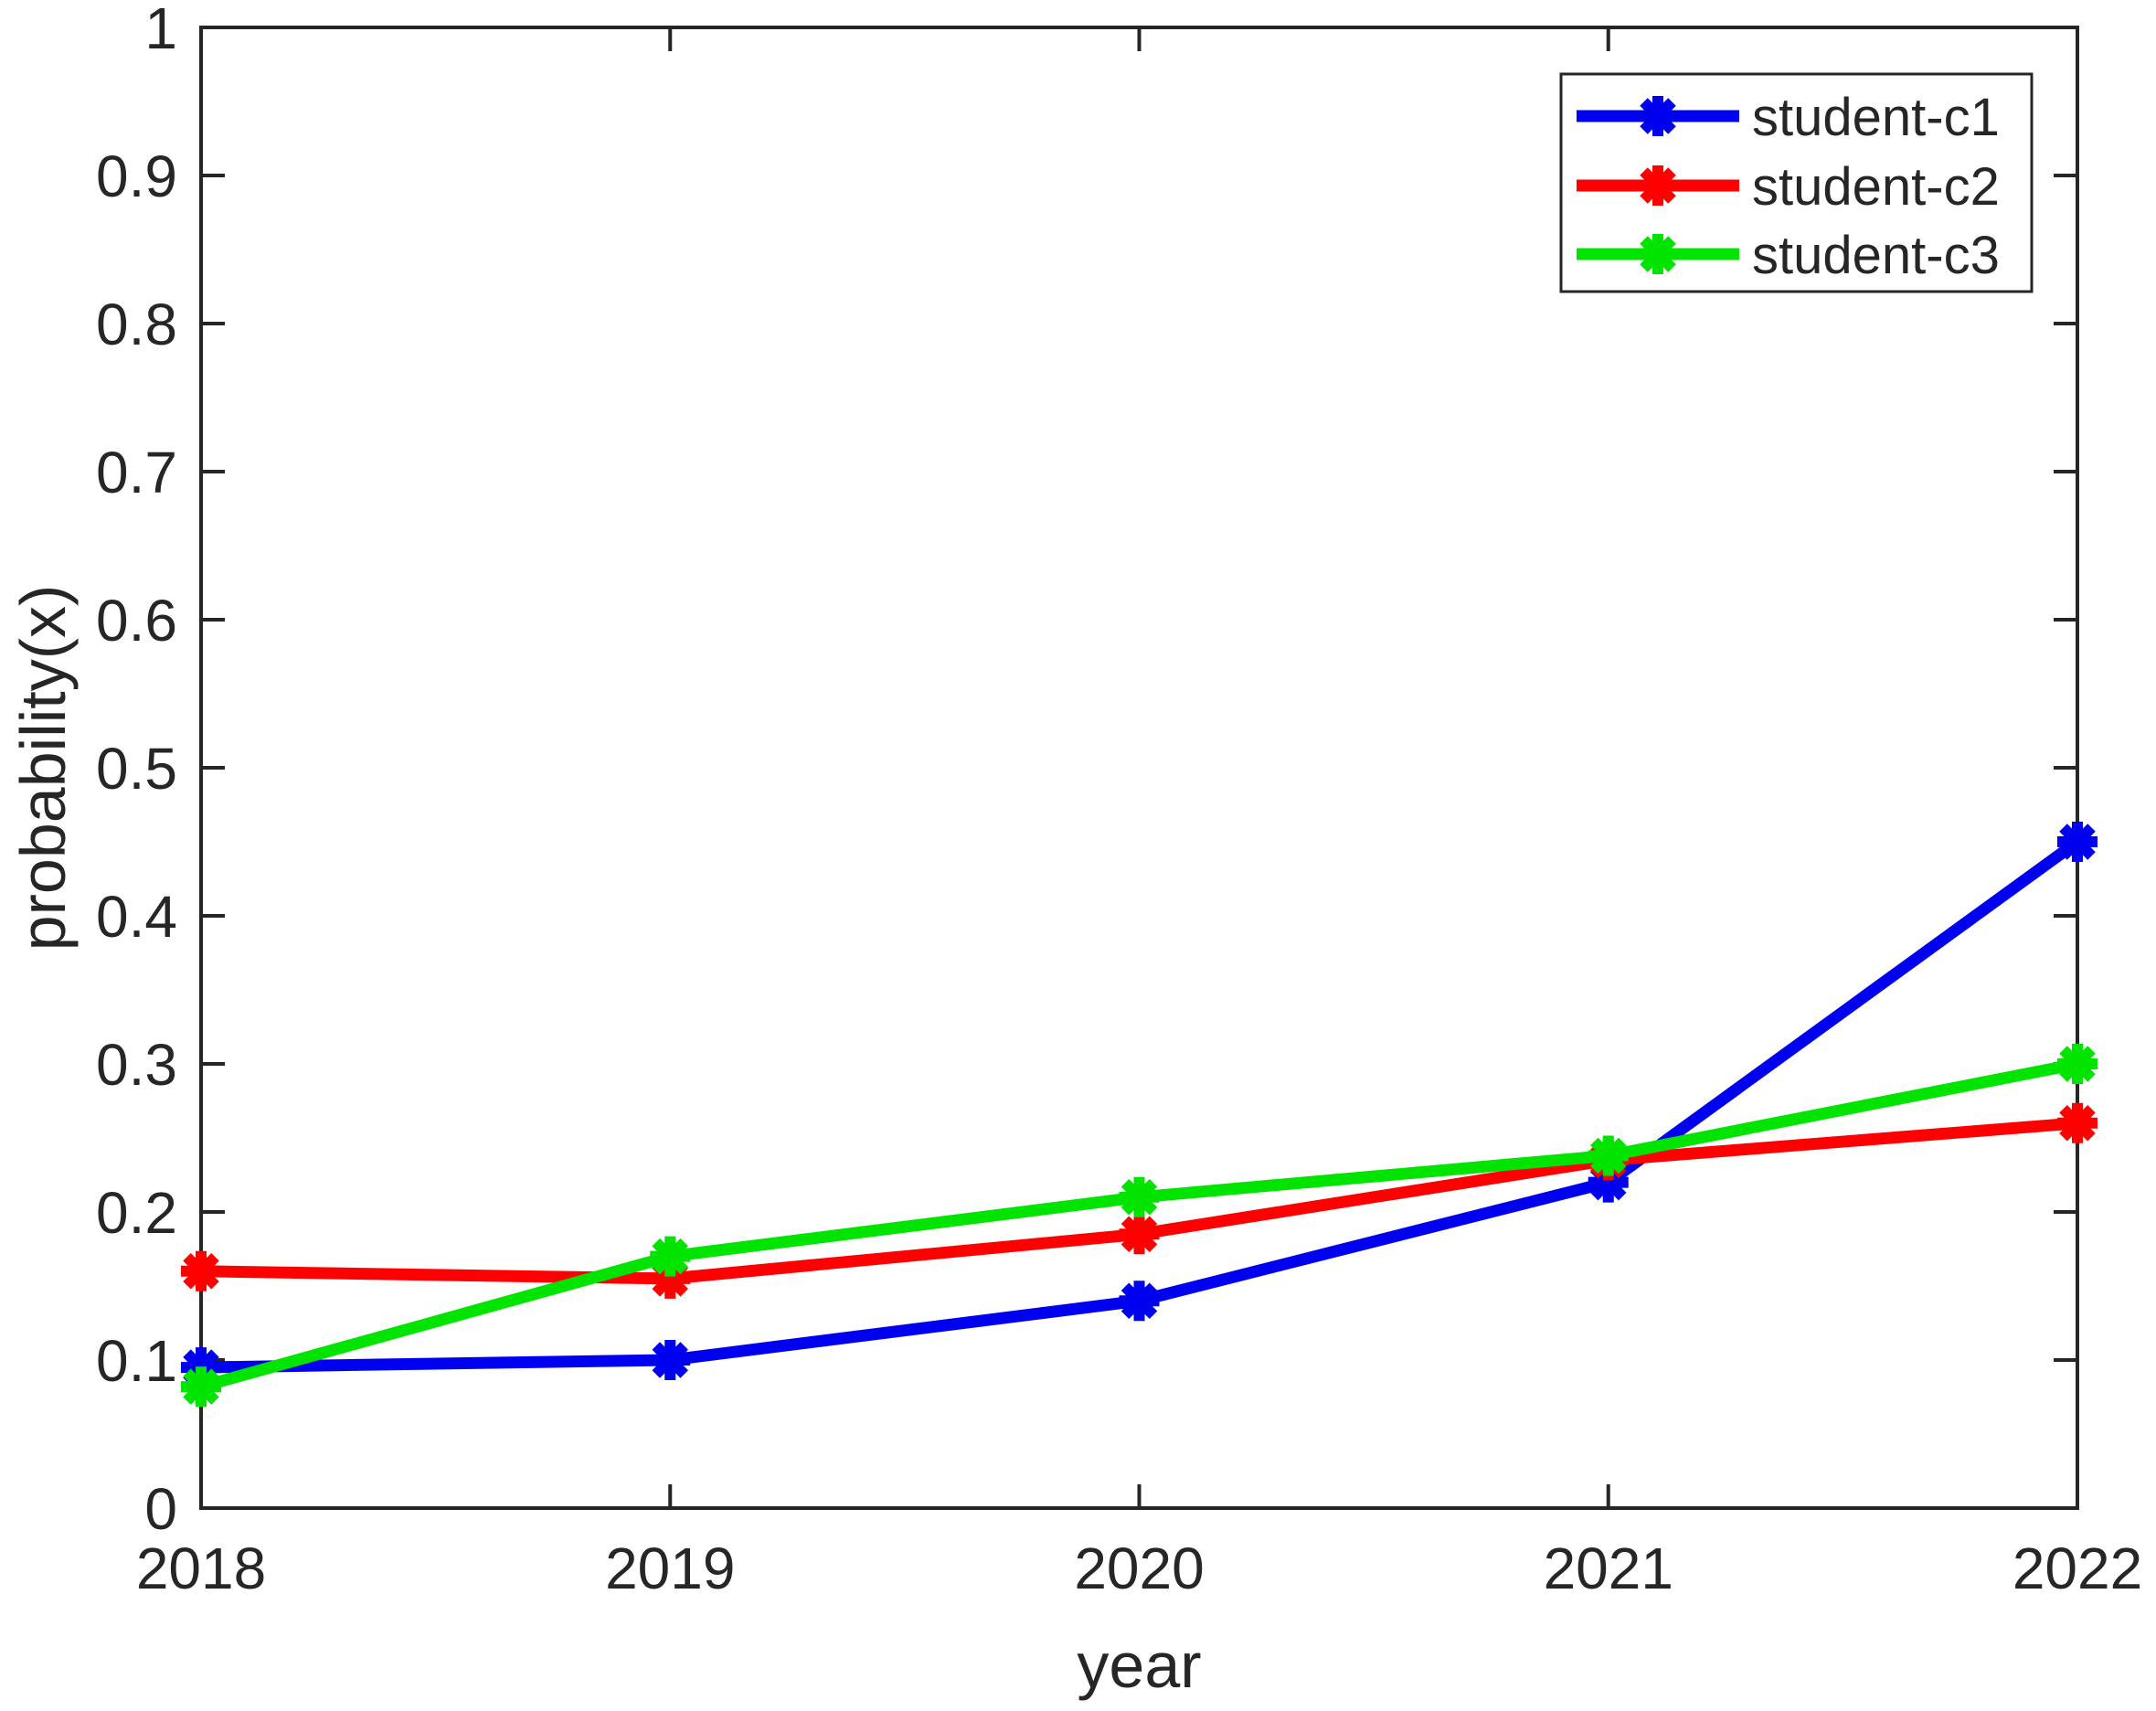  I want to click on y-tick-label: 1, so click(160, 30).